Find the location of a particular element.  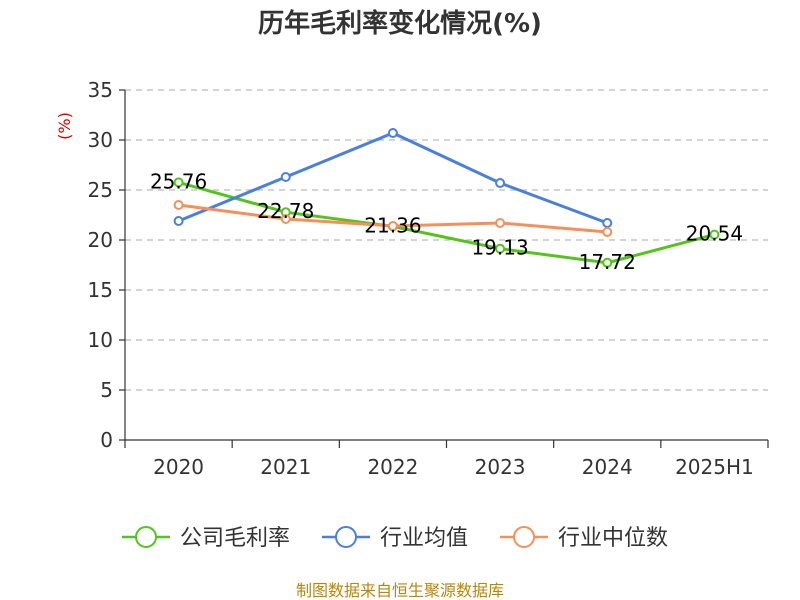

y-axis-unit: (%) is located at coordinates (64, 126).